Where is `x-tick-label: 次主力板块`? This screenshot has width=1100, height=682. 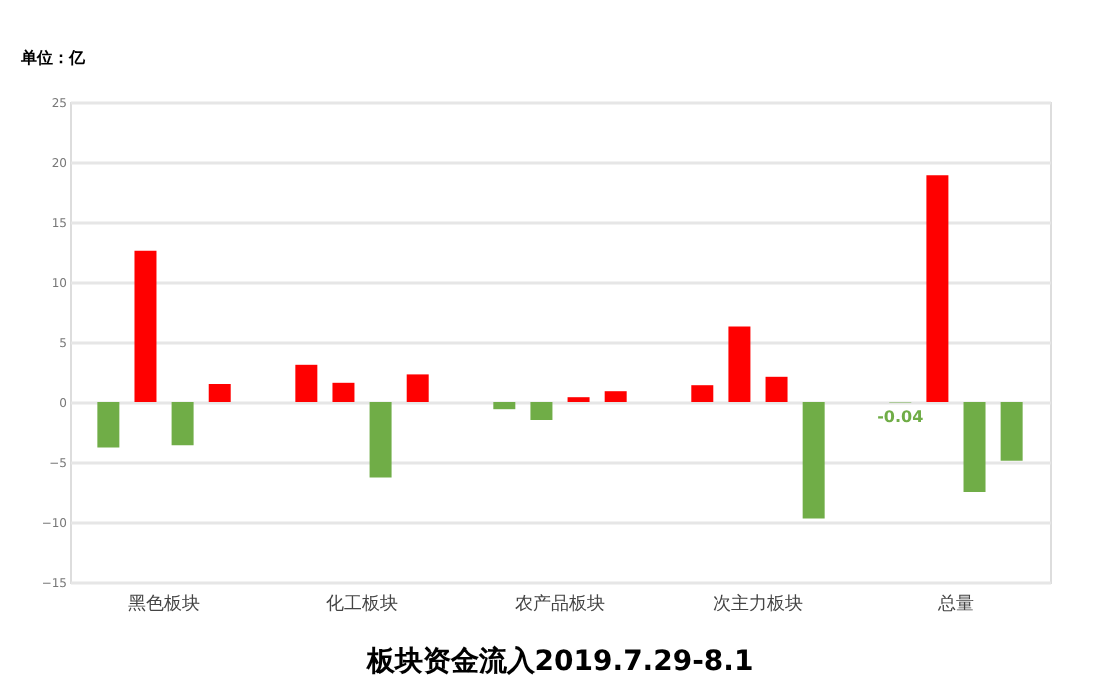 x-tick-label: 次主力板块 is located at coordinates (757, 604).